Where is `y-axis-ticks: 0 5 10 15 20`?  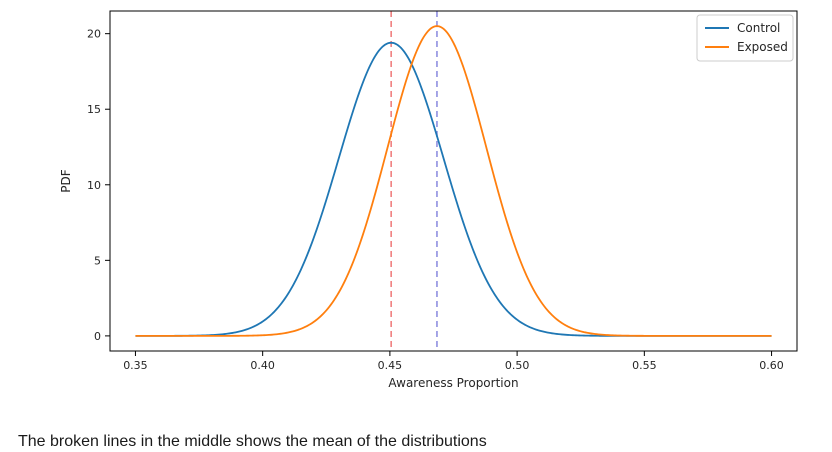 y-axis-ticks: 0 5 10 15 20 is located at coordinates (98, 185).